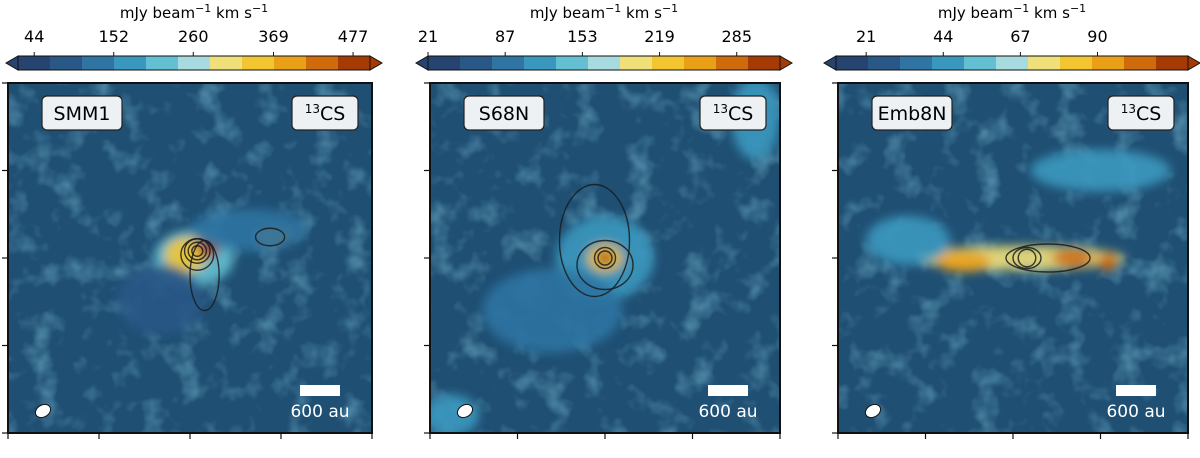  I want to click on colorbar-tick-label: 21, so click(866, 36).